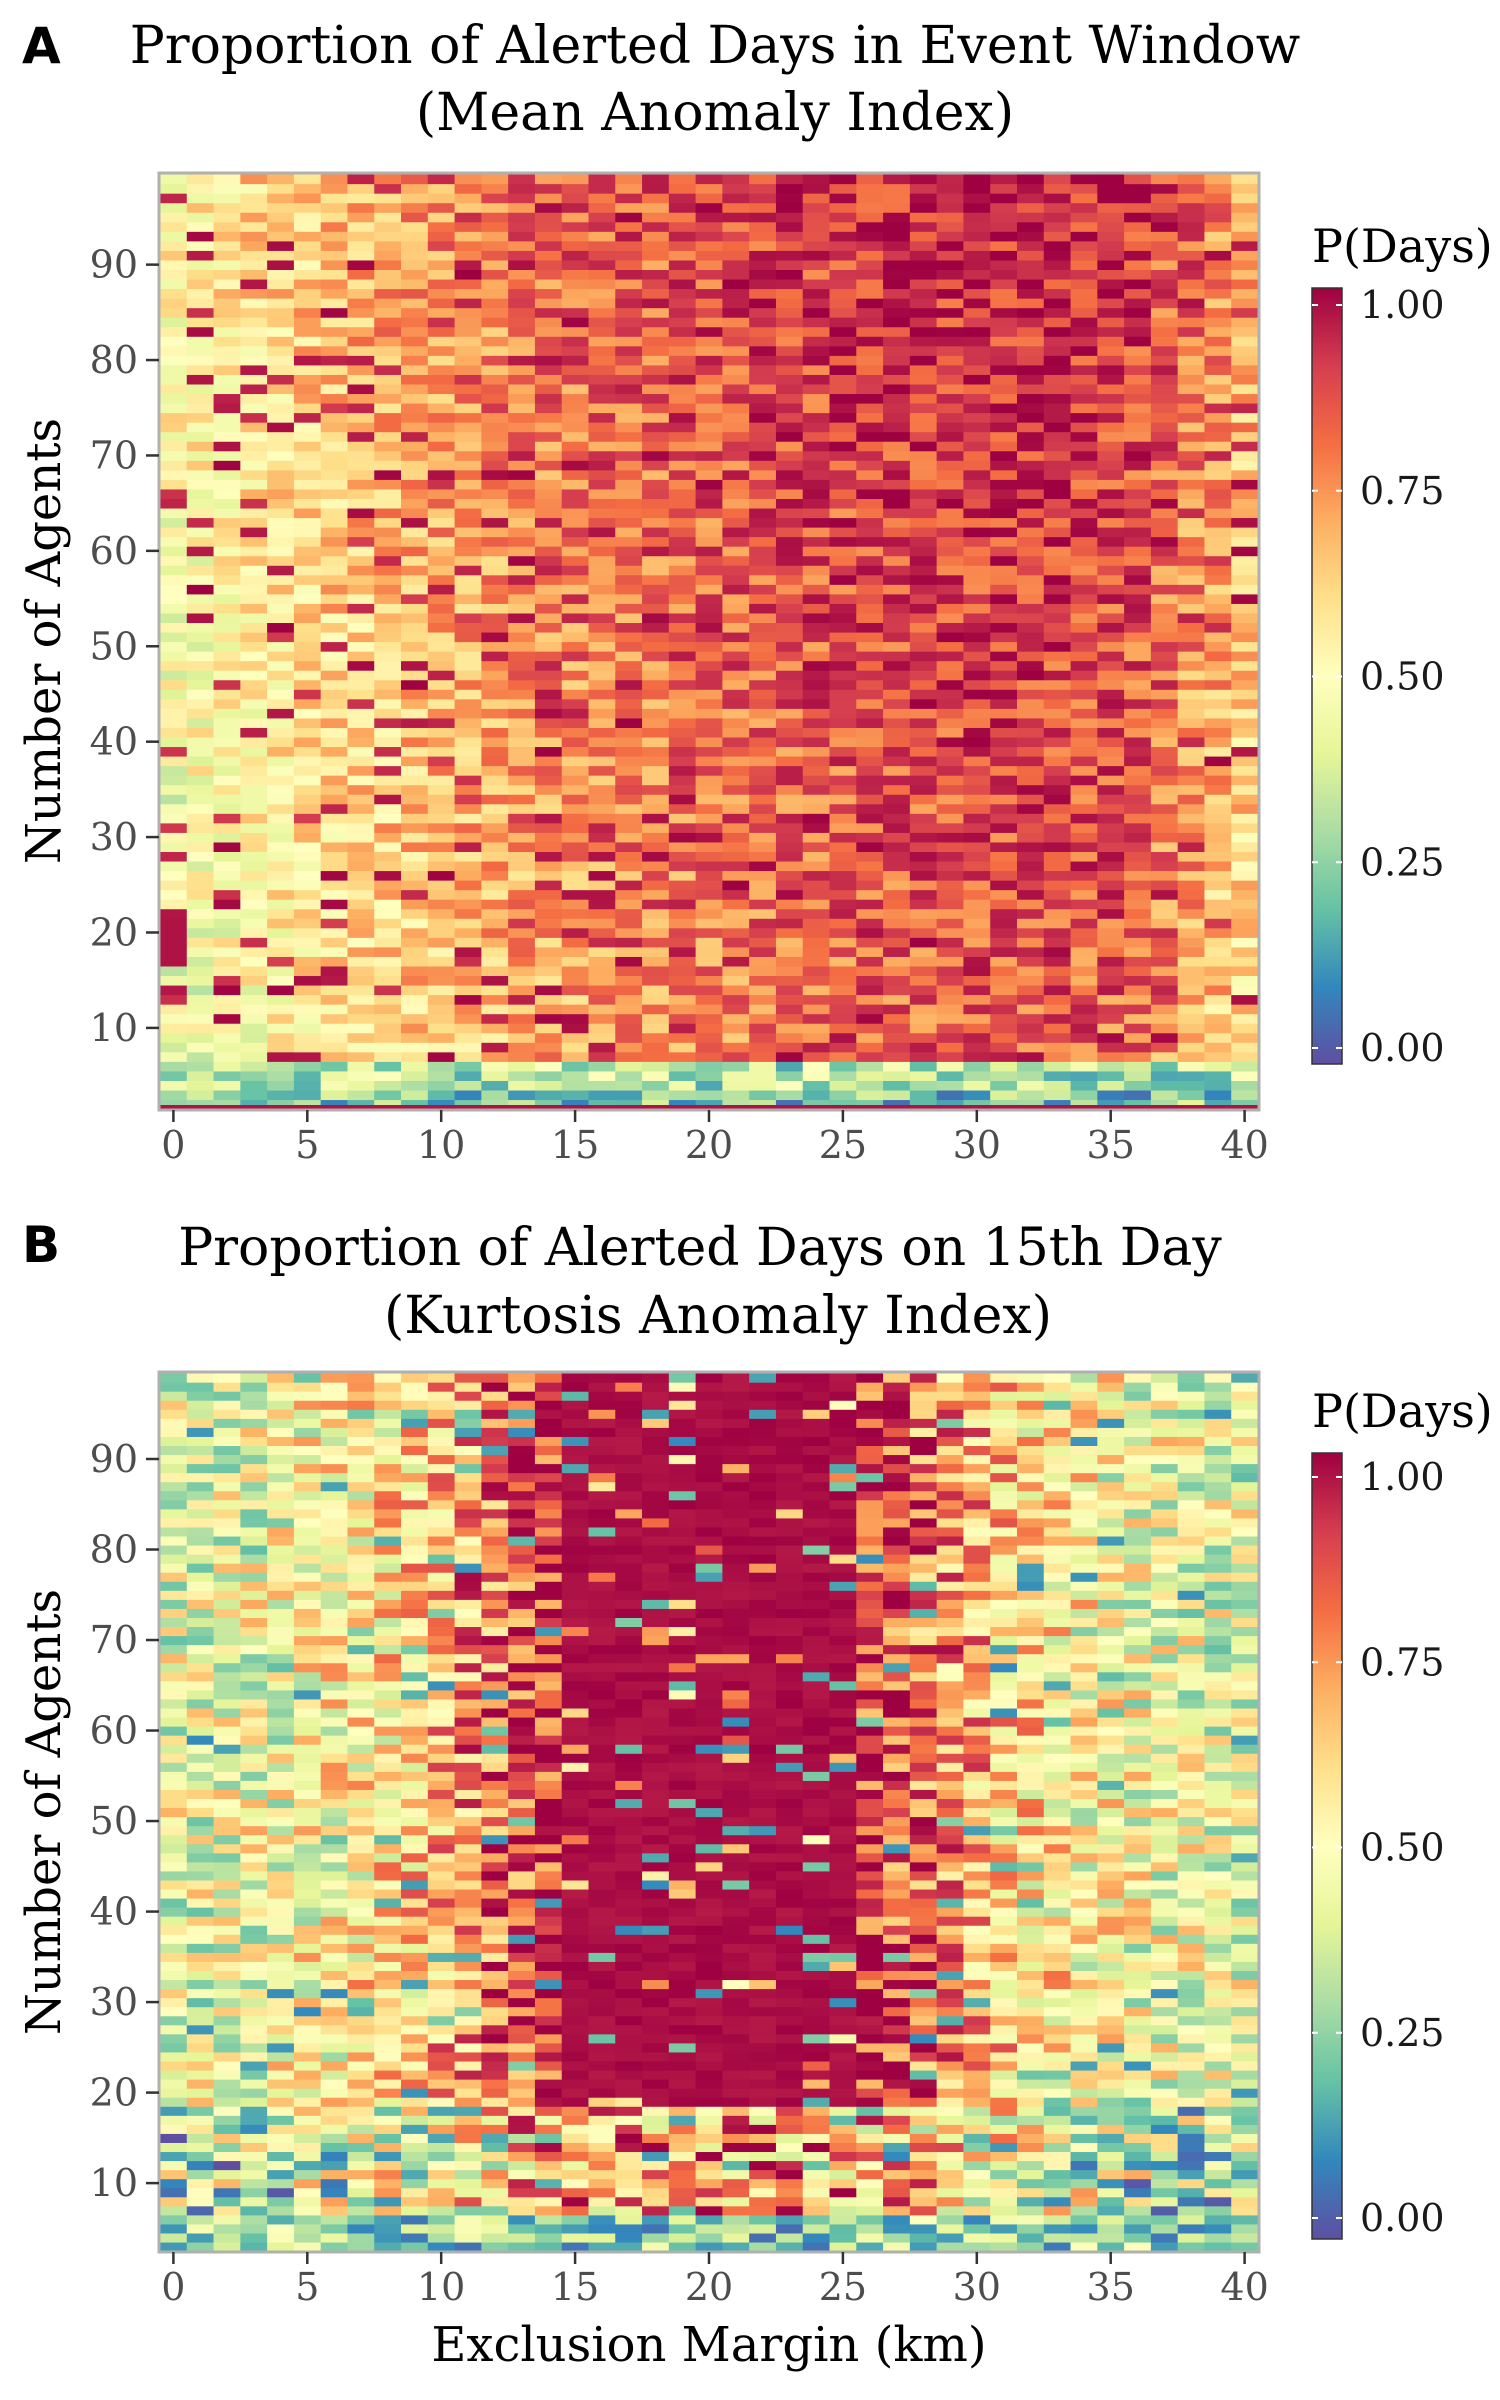 The height and width of the screenshot is (2400, 1500). What do you see at coordinates (843, 1145) in the screenshot?
I see `x-tick-label: 25` at bounding box center [843, 1145].